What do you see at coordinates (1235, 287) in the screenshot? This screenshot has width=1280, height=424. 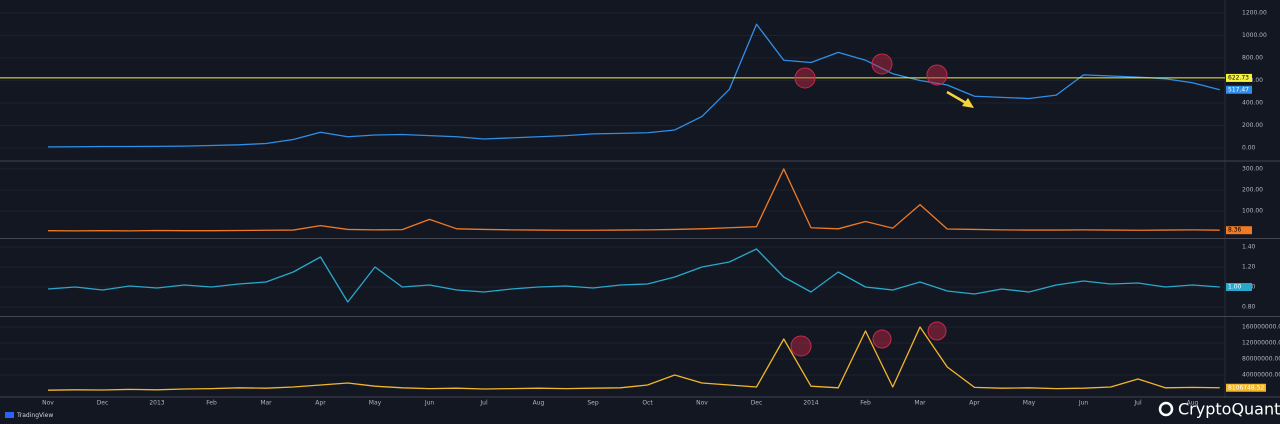 I see `last-value-label: 1.00` at bounding box center [1235, 287].